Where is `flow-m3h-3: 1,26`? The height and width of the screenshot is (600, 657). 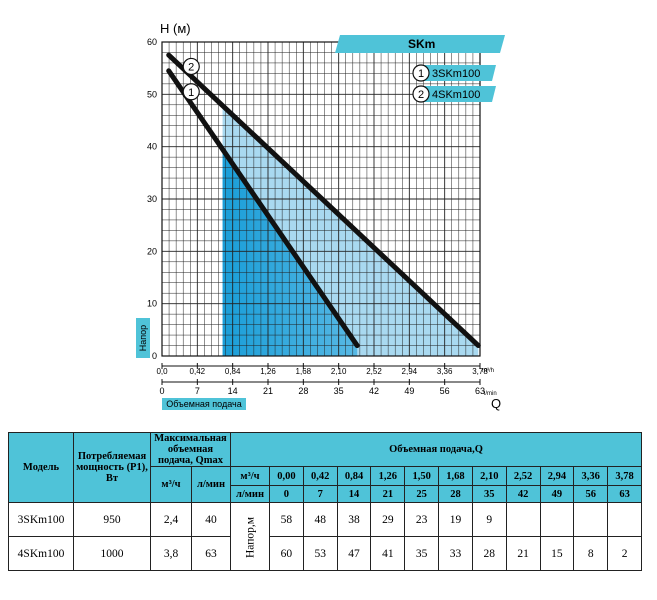 flow-m3h-3: 1,26 is located at coordinates (388, 476).